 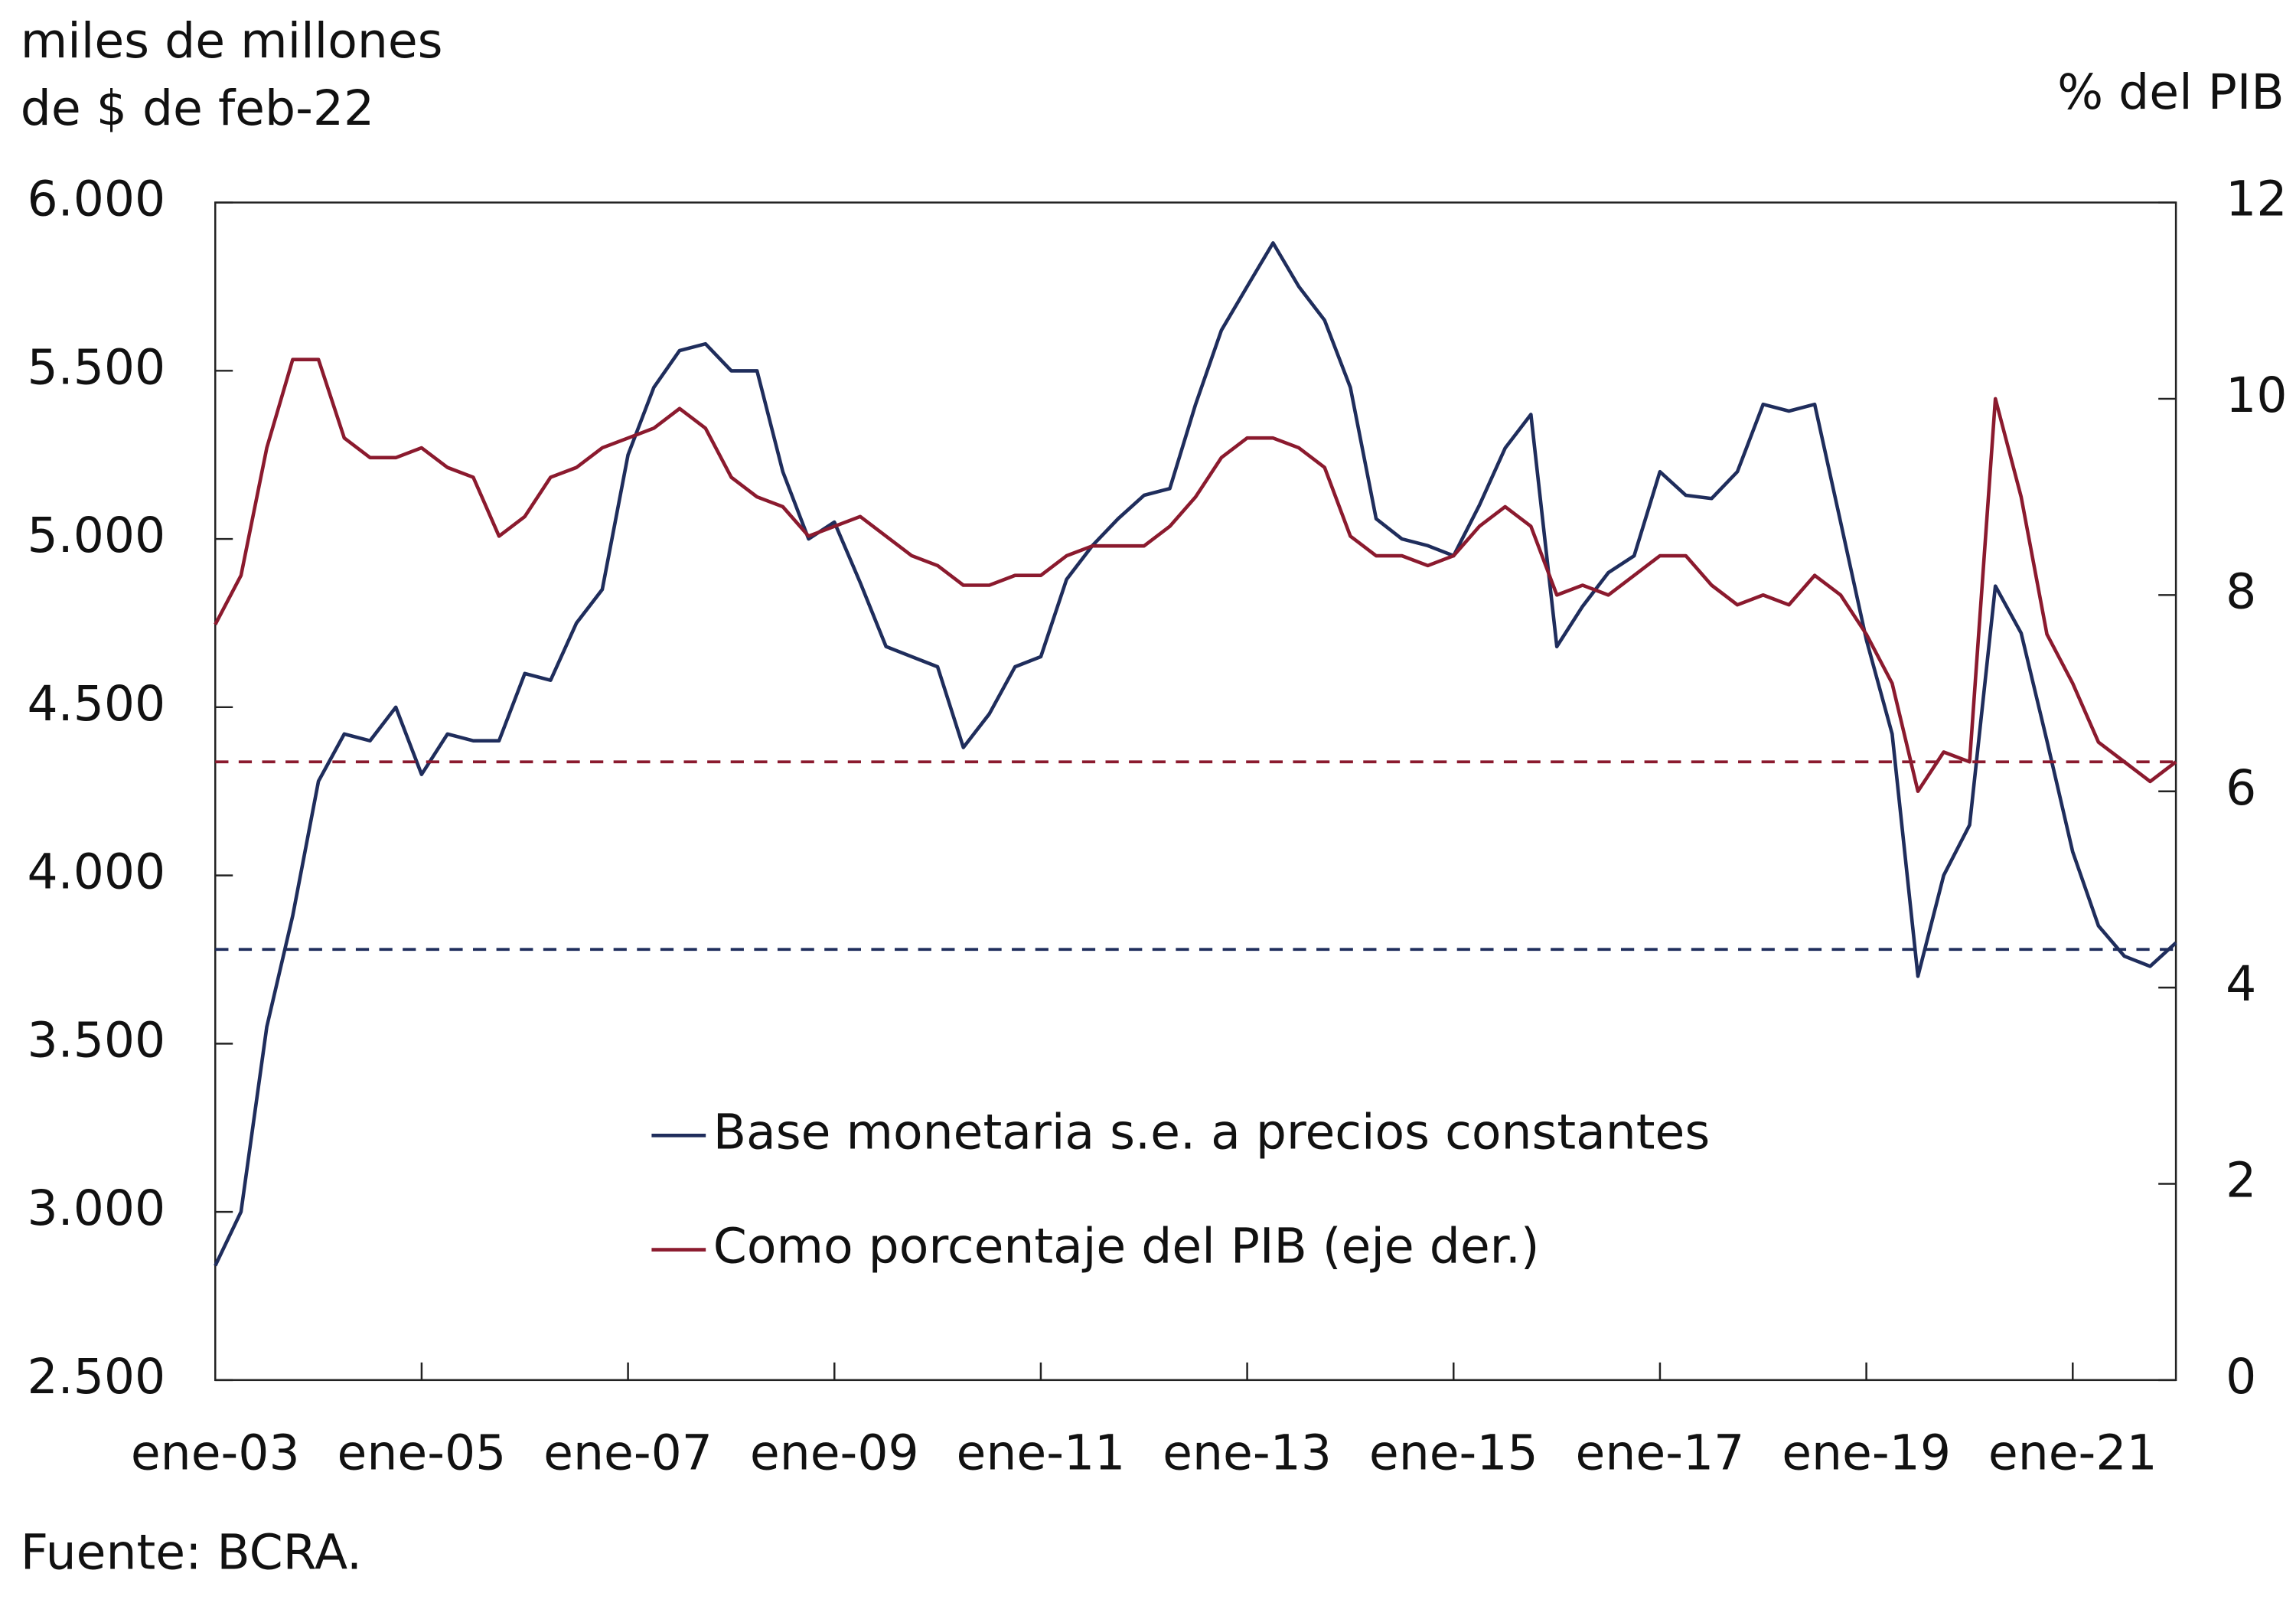 I want to click on y-tick-label: 2.500, so click(x=96, y=1376).